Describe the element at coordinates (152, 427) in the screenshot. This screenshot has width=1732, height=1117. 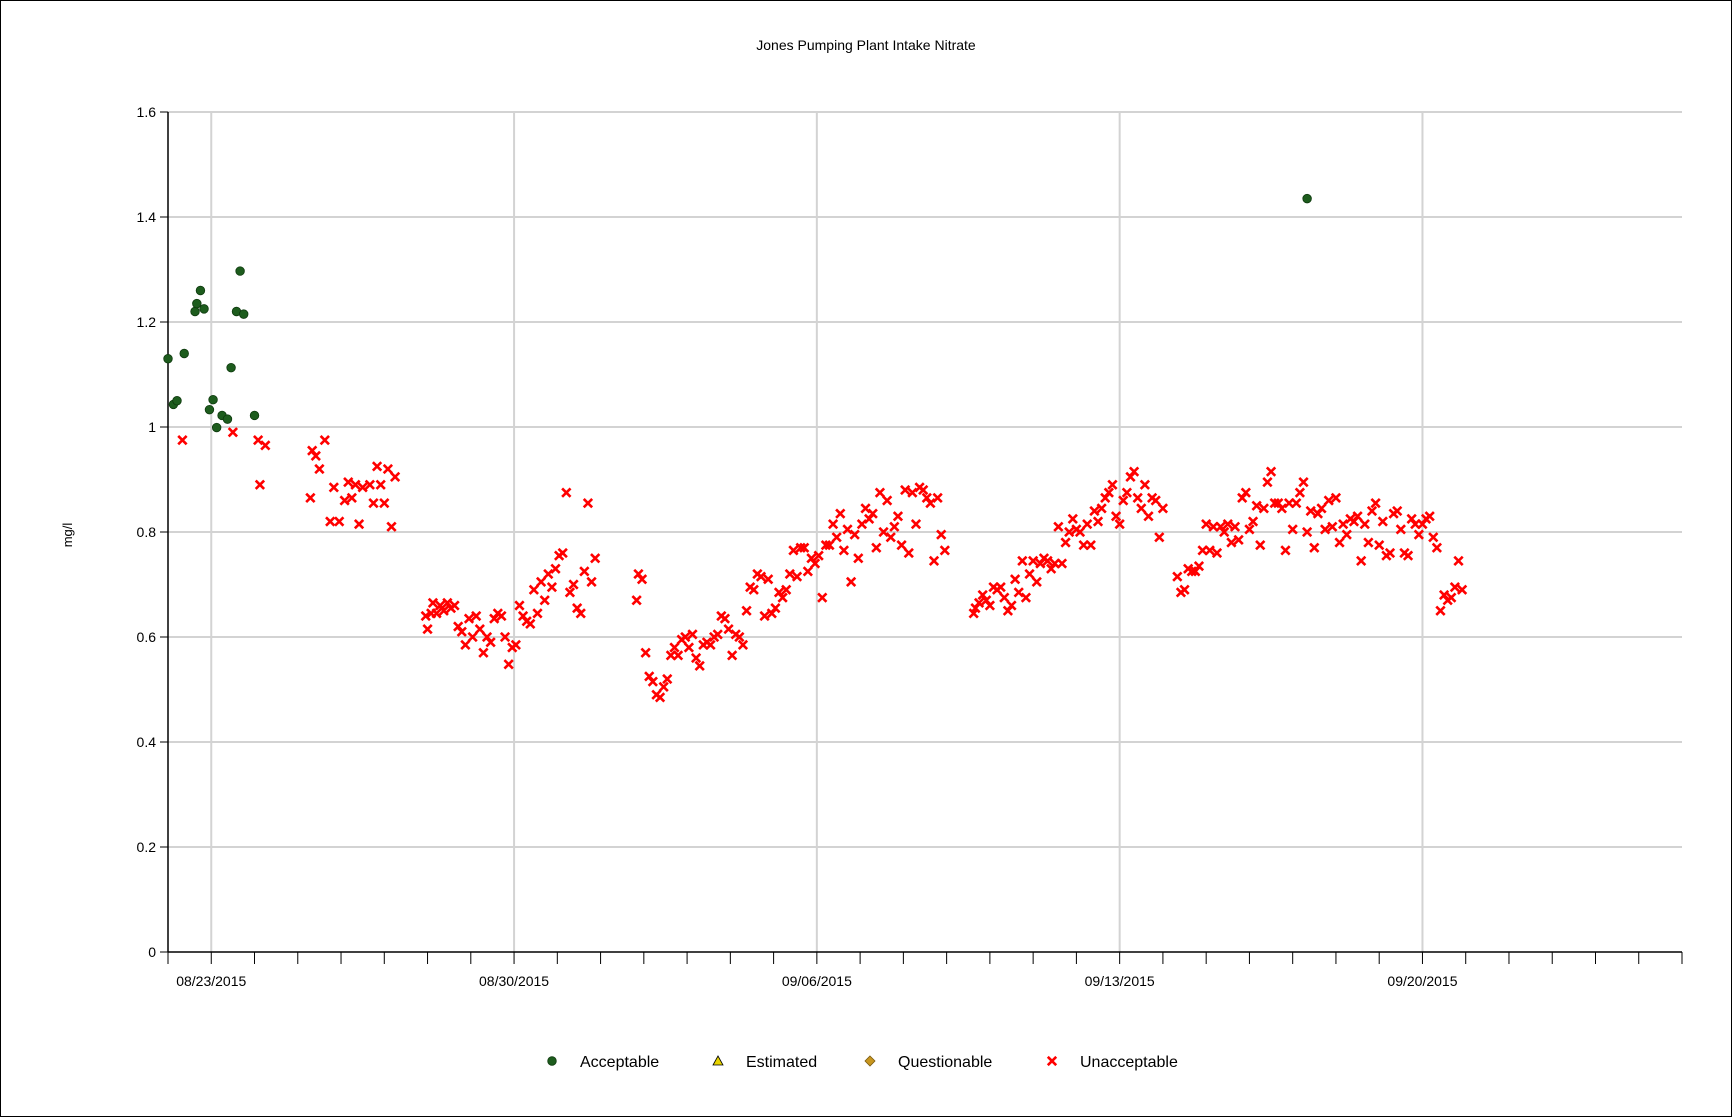
I see `y-tick-label: 1` at that location.